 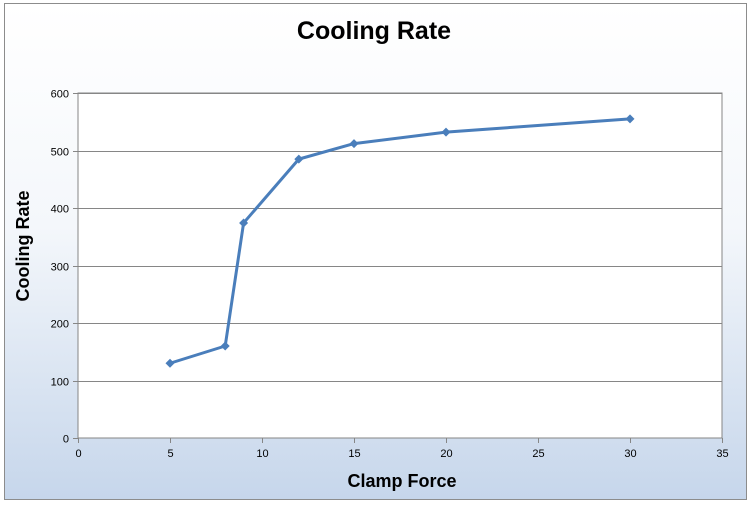 What do you see at coordinates (538, 454) in the screenshot?
I see `x-tick-label: 25` at bounding box center [538, 454].